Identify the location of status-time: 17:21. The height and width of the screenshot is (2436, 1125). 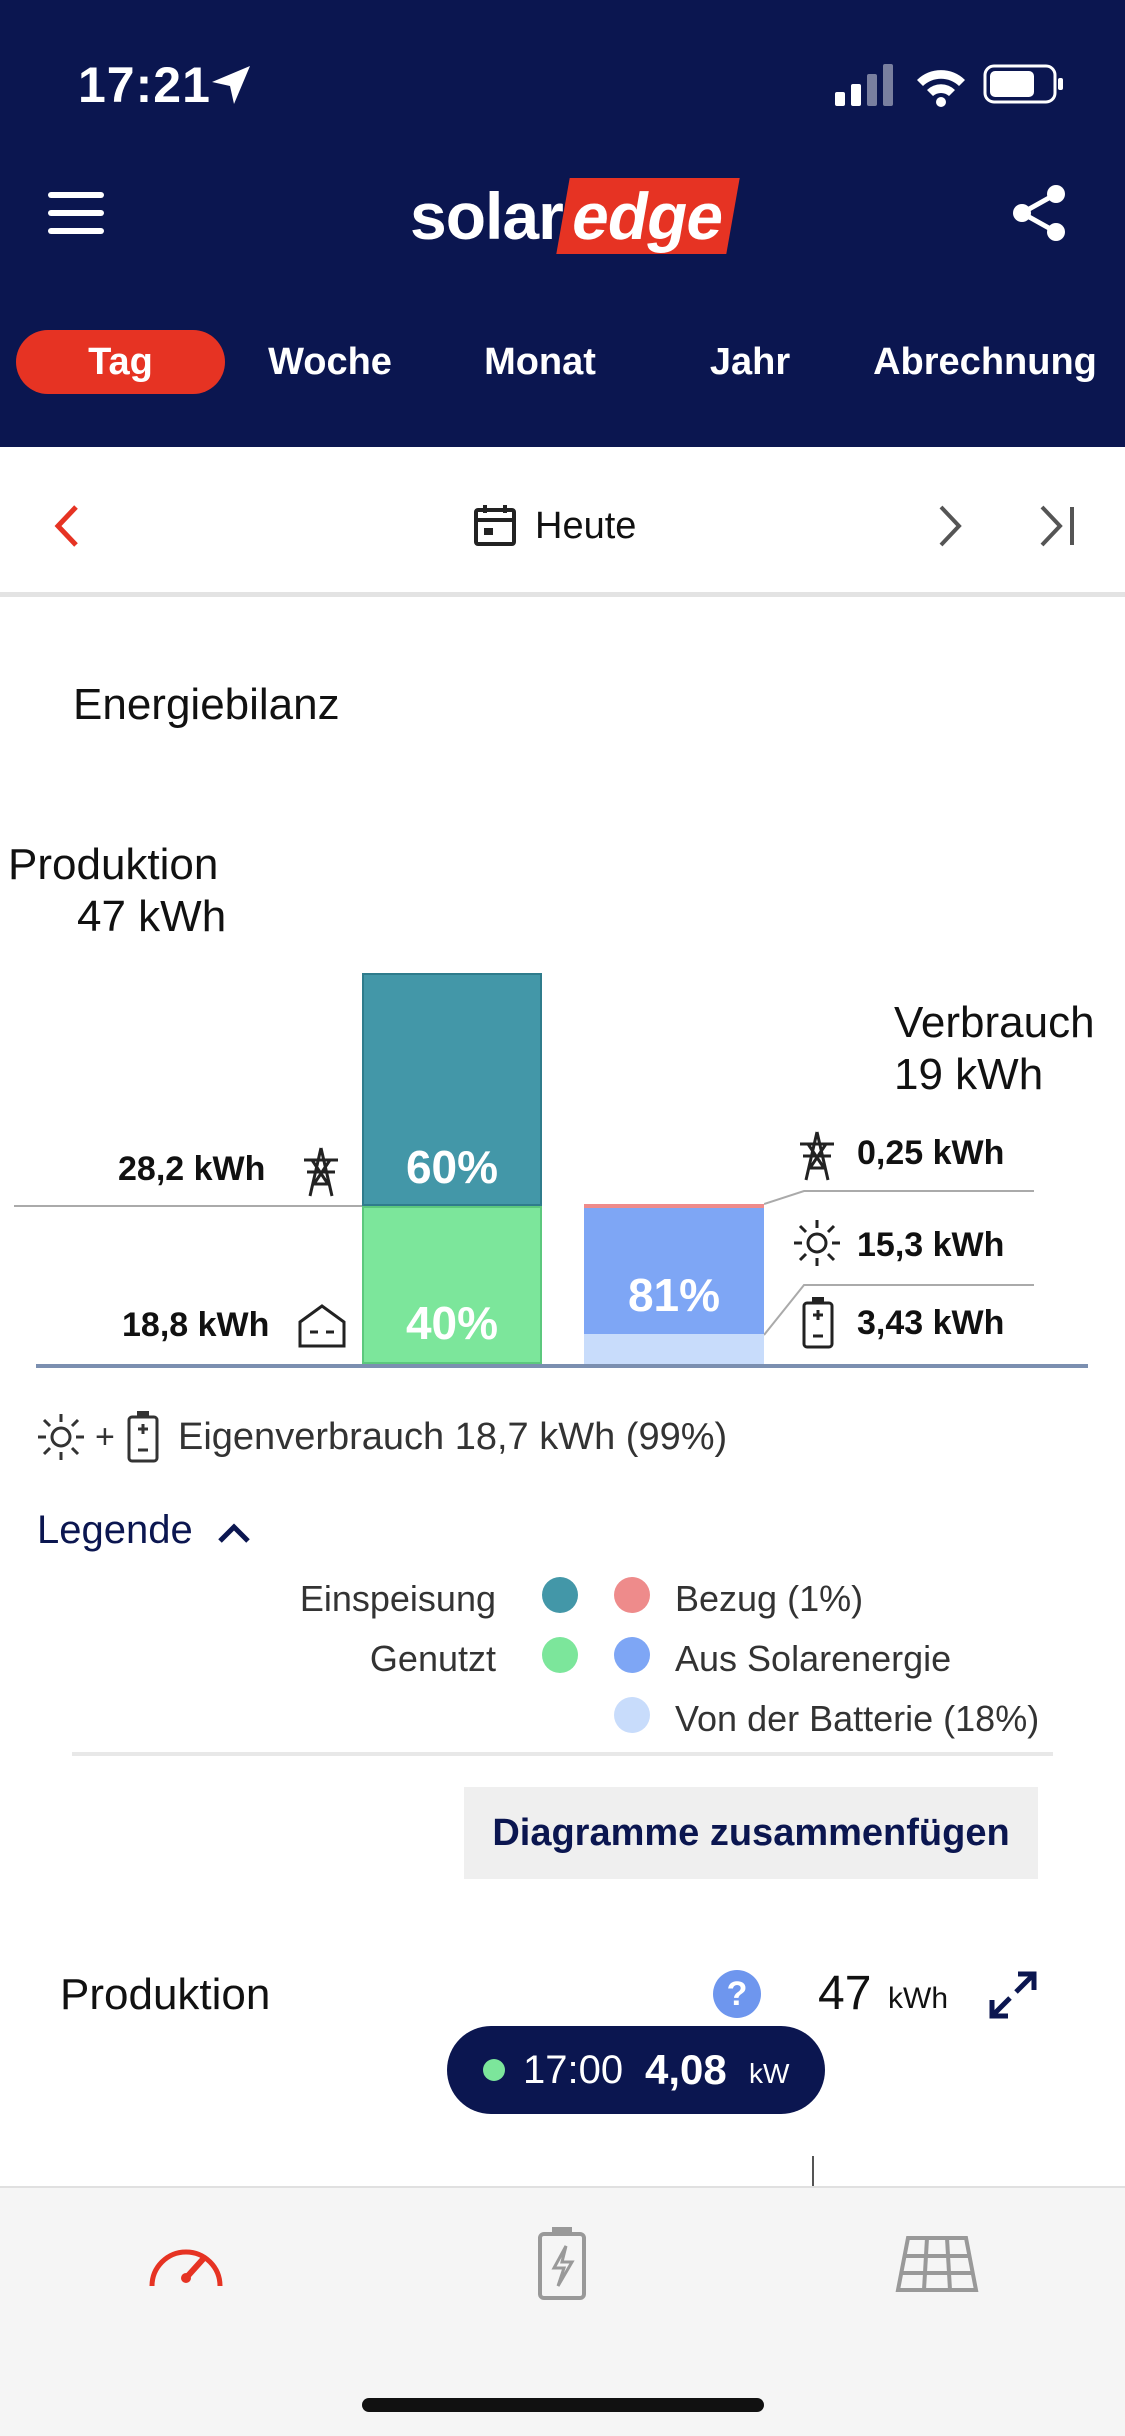
(144, 85).